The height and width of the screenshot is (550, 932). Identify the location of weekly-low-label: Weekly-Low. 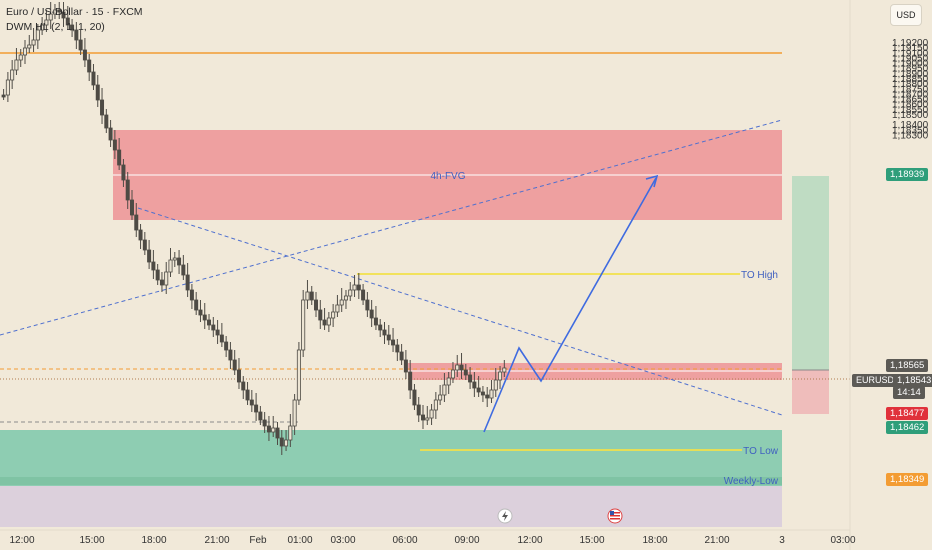
(751, 481).